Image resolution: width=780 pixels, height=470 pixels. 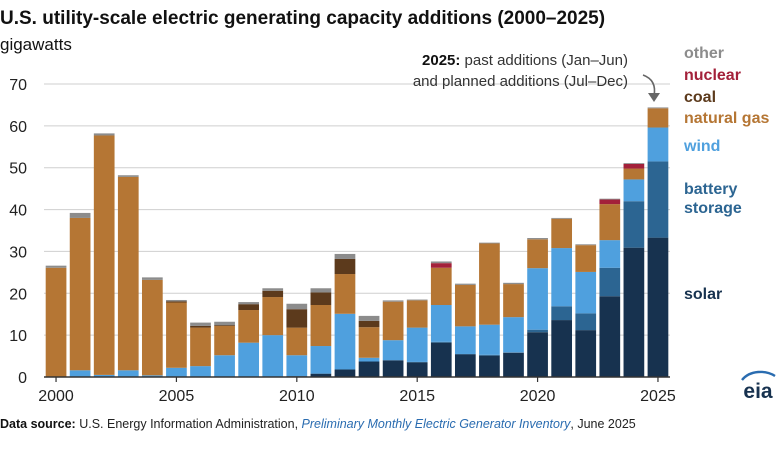 What do you see at coordinates (704, 53) in the screenshot?
I see `legend-other: other` at bounding box center [704, 53].